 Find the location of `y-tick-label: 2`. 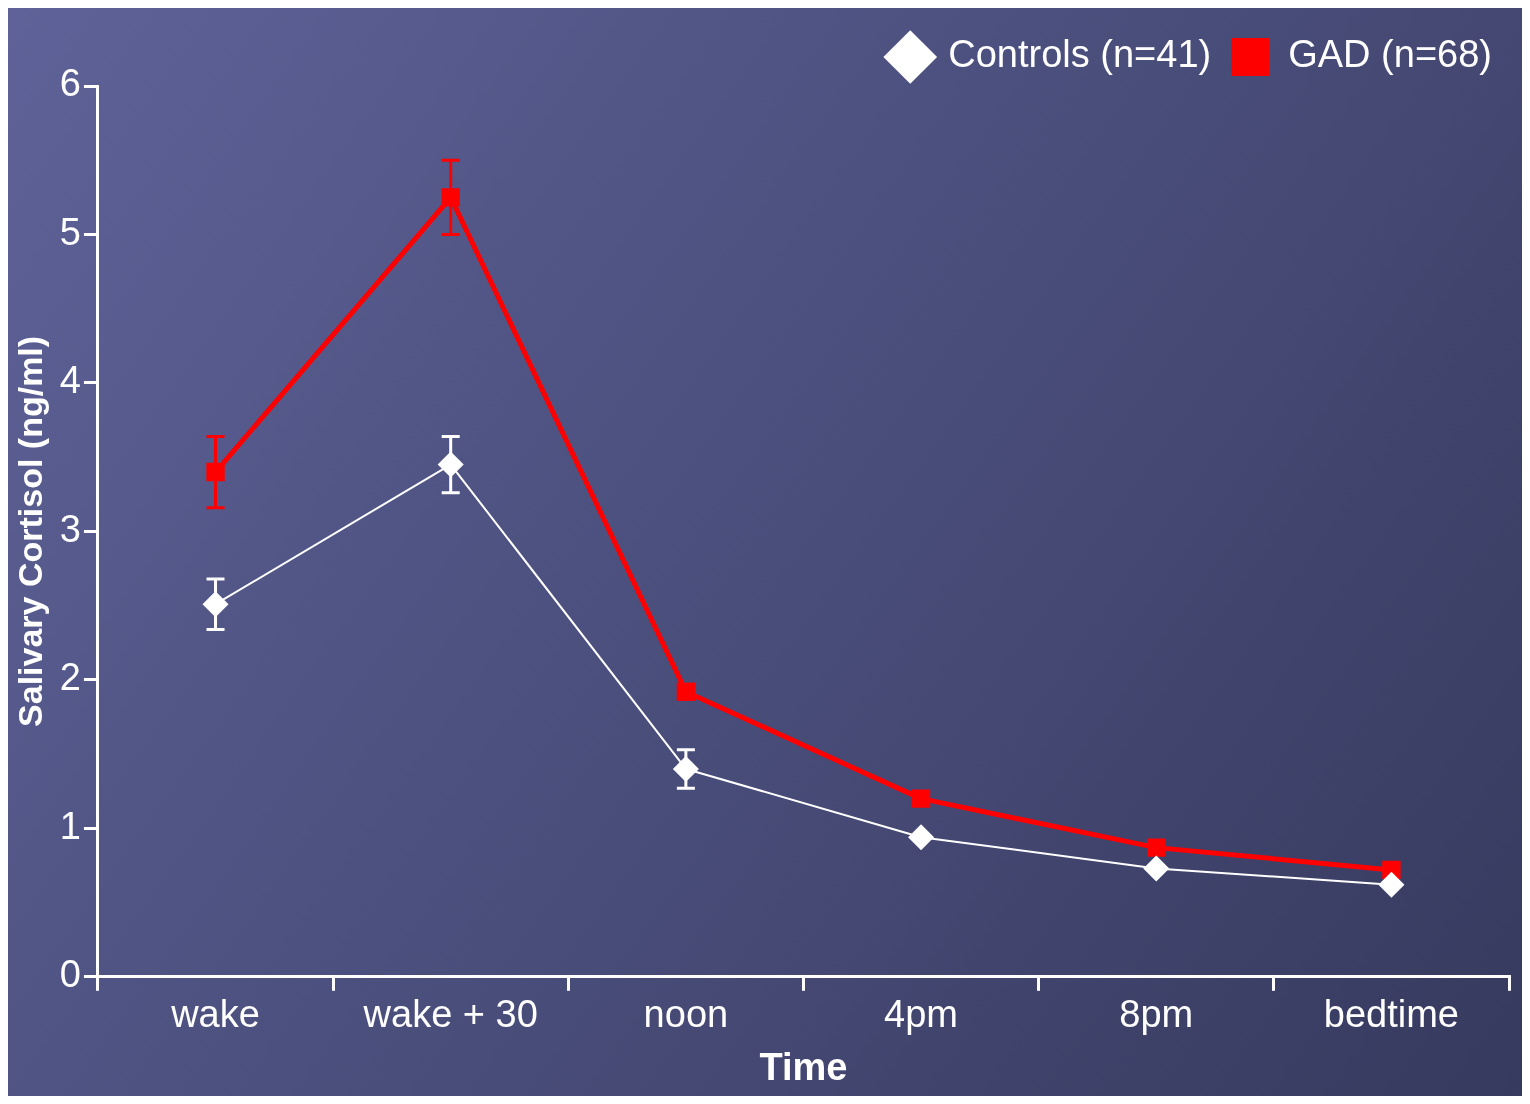

y-tick-label: 2 is located at coordinates (70, 677).